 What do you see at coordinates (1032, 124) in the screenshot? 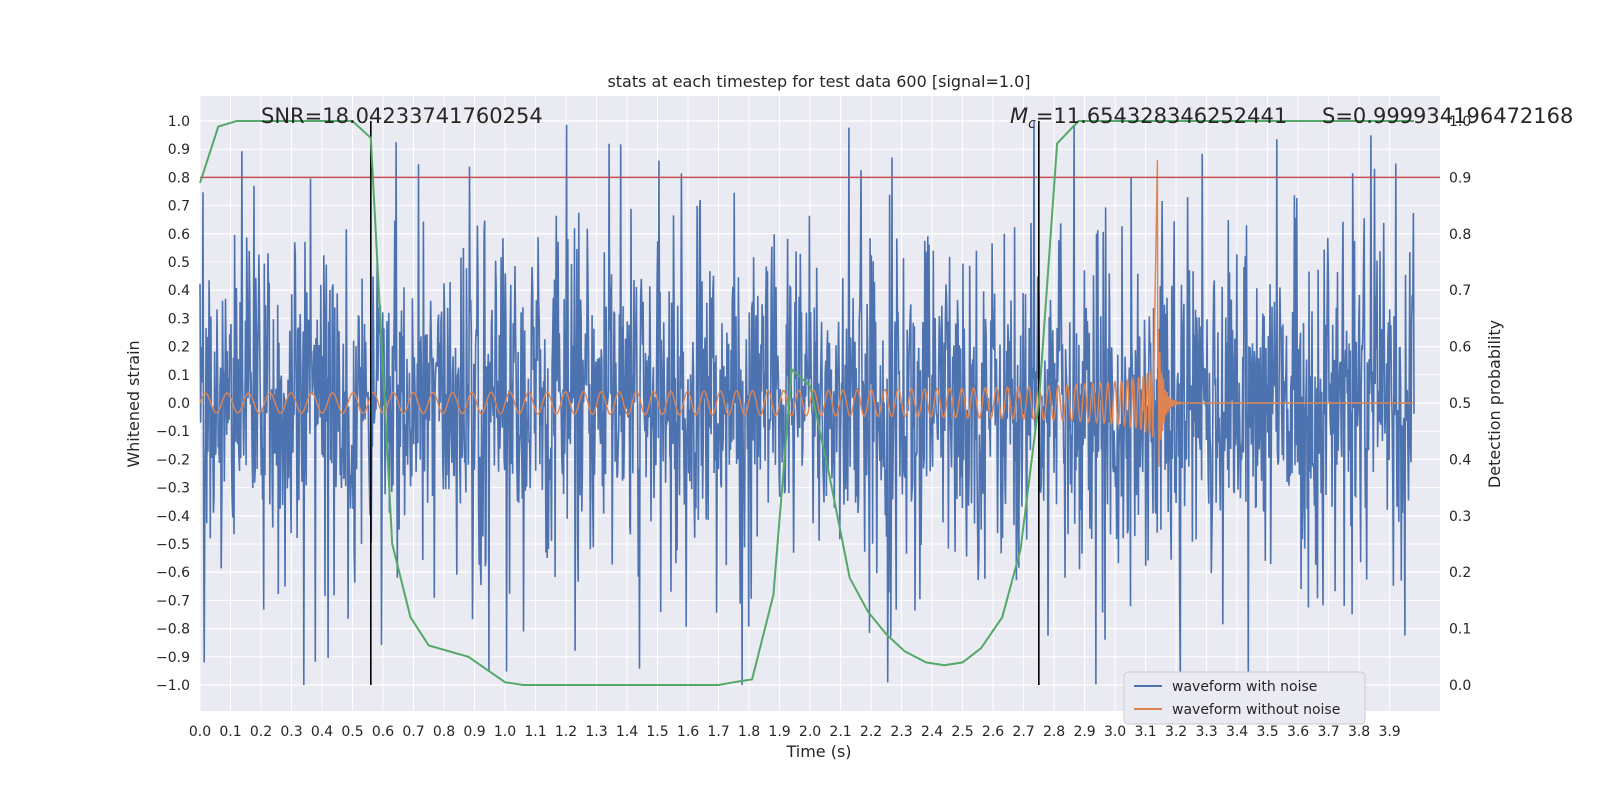
I see `mc-subscript: c` at bounding box center [1032, 124].